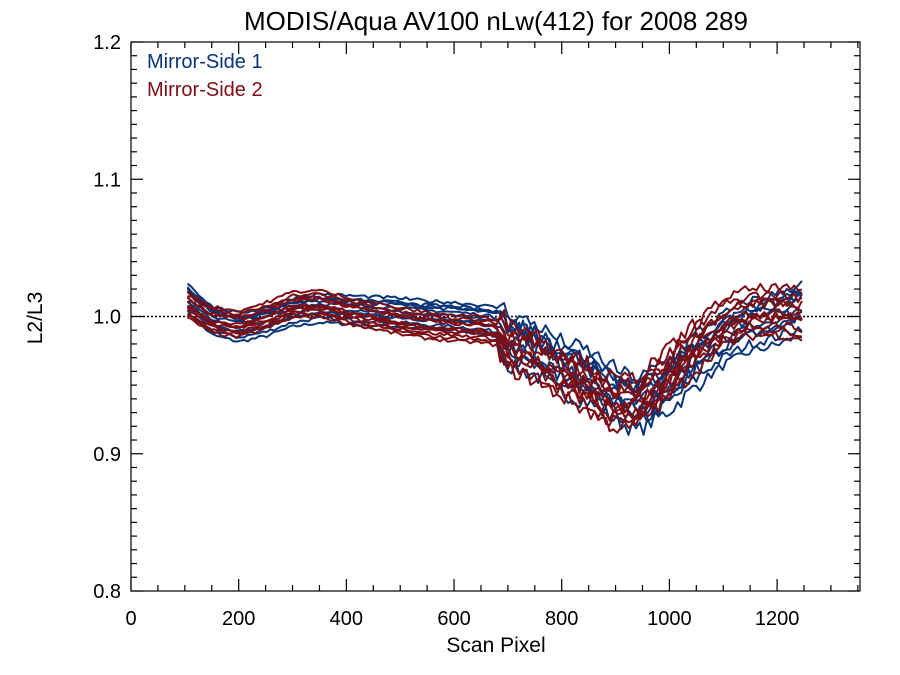 The height and width of the screenshot is (675, 900). I want to click on x-tick-label: 400, so click(346, 619).